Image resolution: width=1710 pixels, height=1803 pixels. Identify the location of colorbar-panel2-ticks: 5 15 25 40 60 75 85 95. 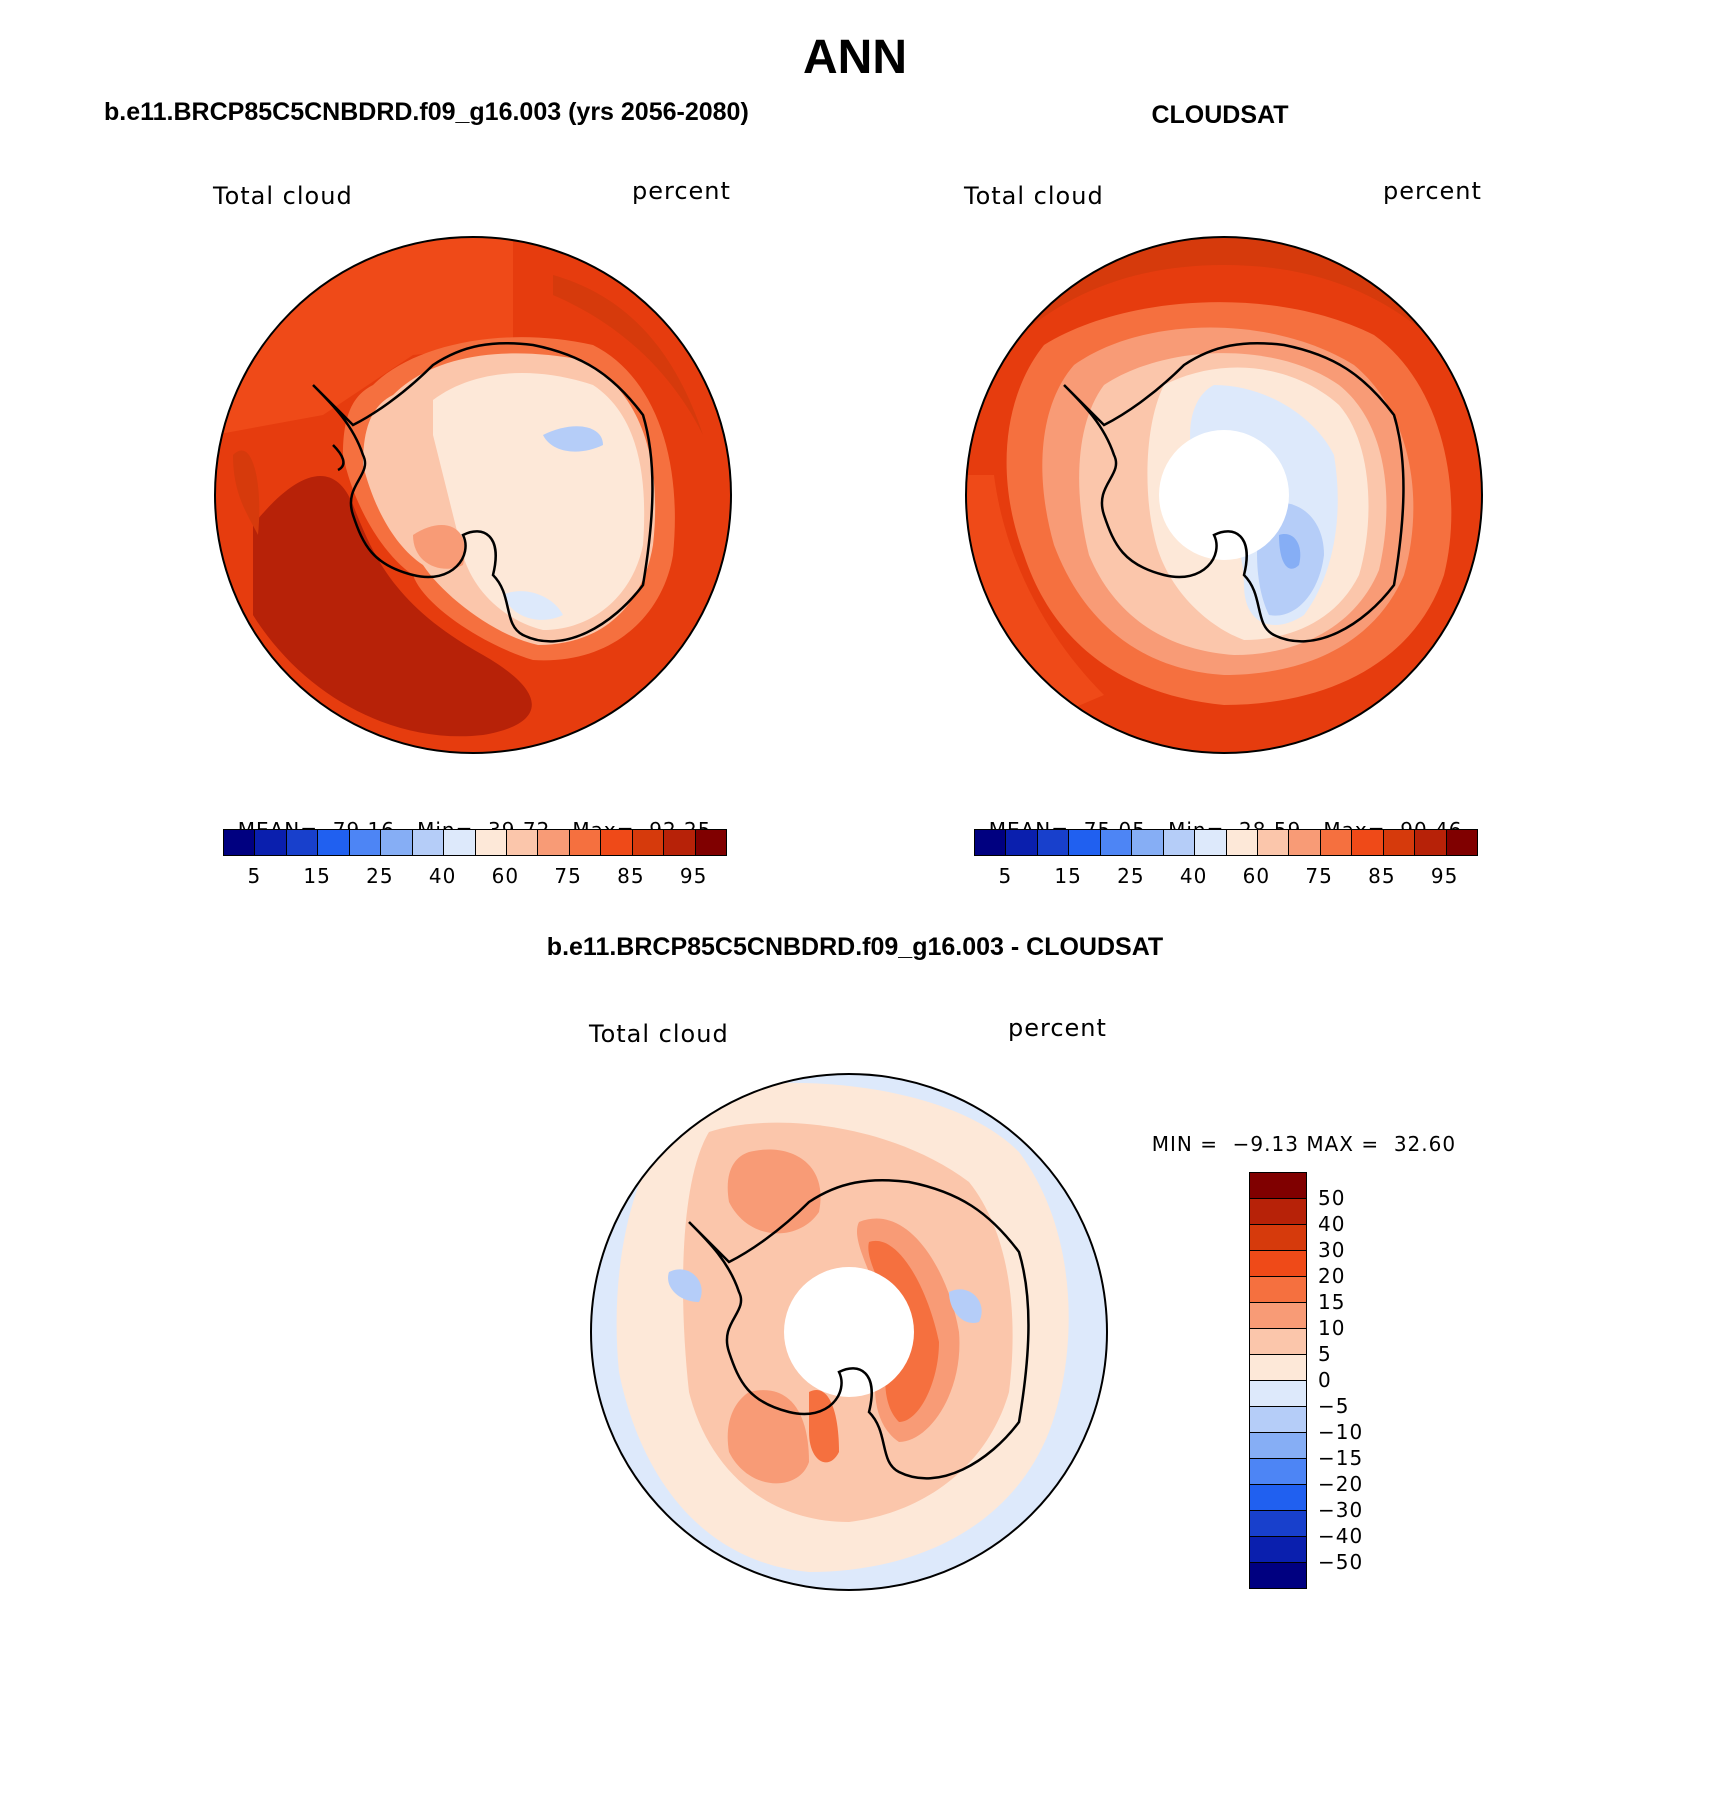
(1225, 877).